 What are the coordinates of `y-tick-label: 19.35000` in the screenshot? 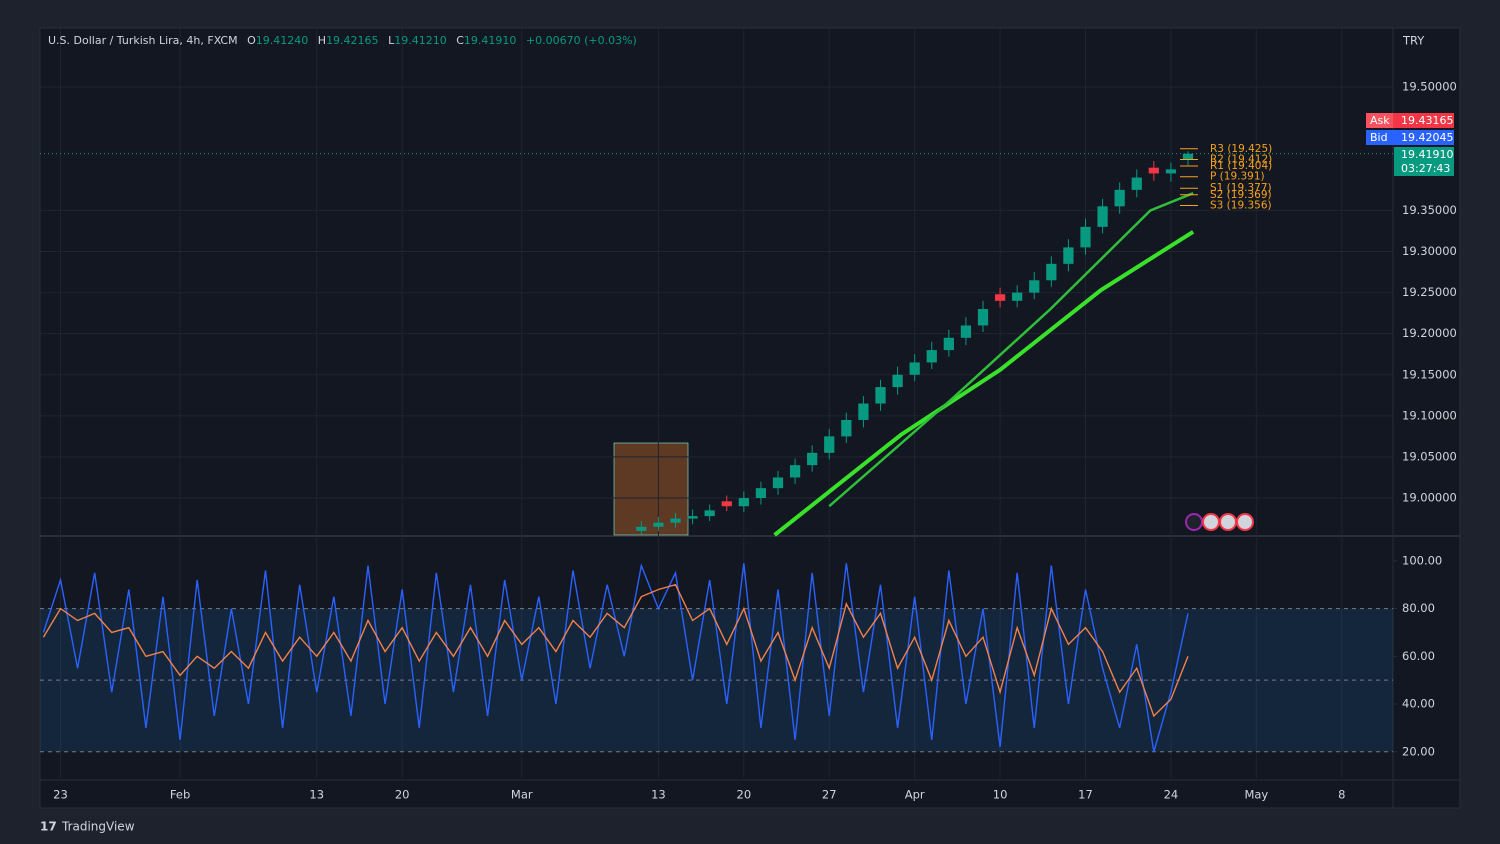 It's located at (1429, 210).